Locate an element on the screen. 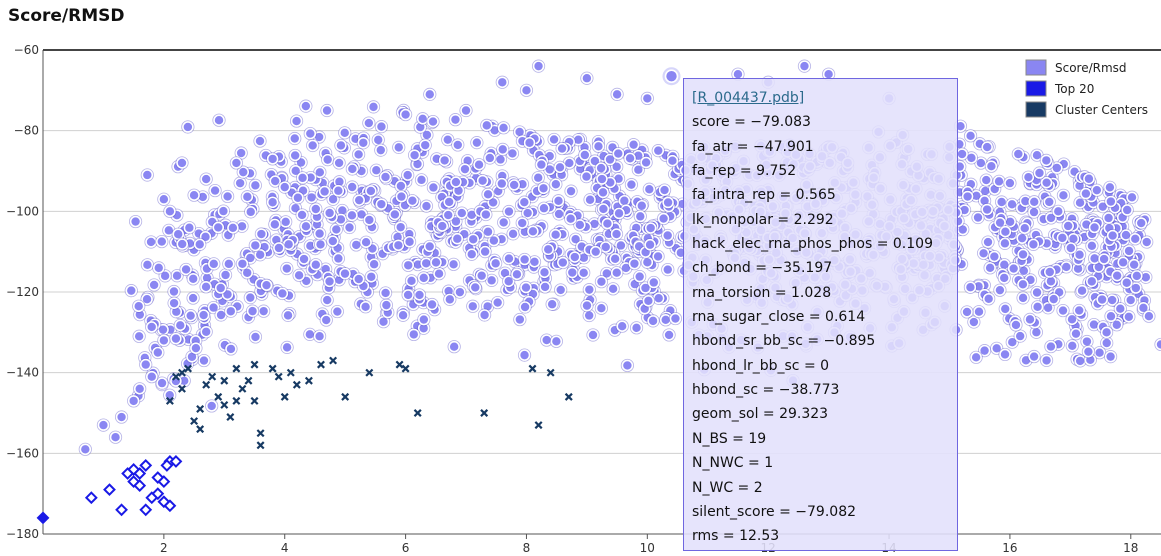  tooltip-line: rna_sugar_close = 0.614 is located at coordinates (779, 317).